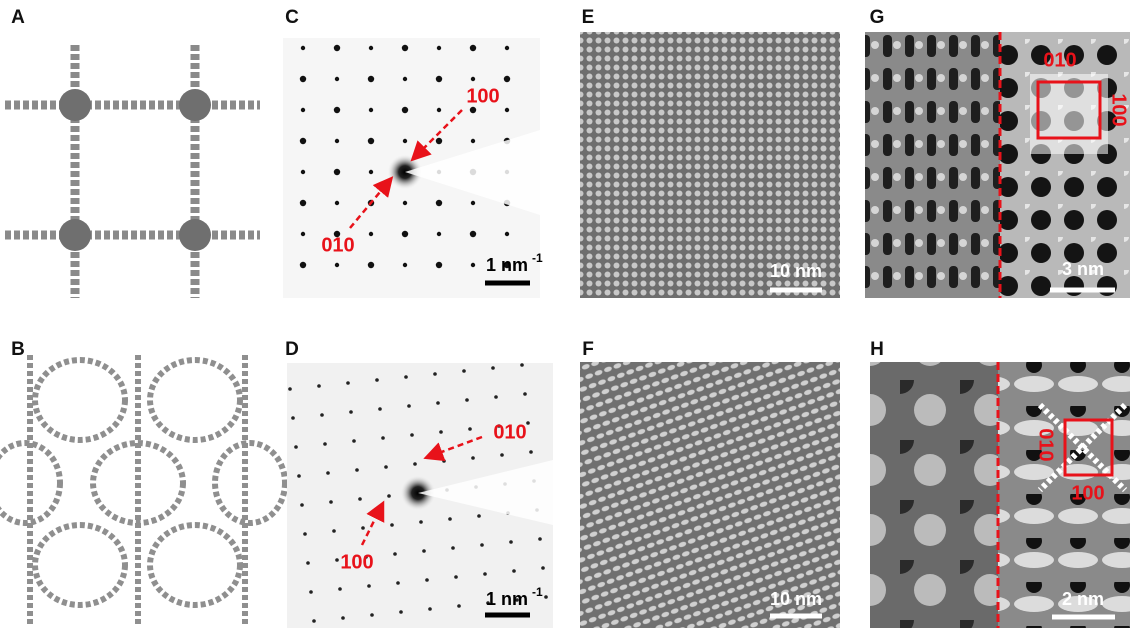  What do you see at coordinates (932, 165) in the screenshot?
I see `hrtem-g-left` at bounding box center [932, 165].